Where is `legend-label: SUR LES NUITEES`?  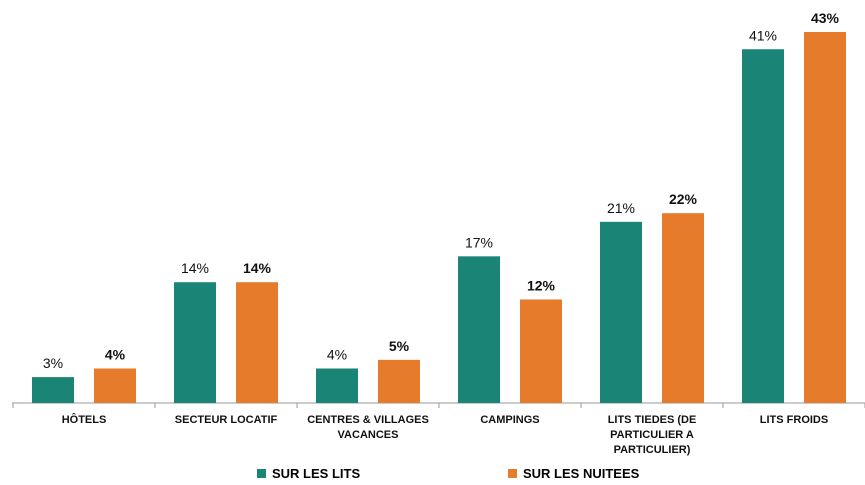
legend-label: SUR LES NUITEES is located at coordinates (581, 473).